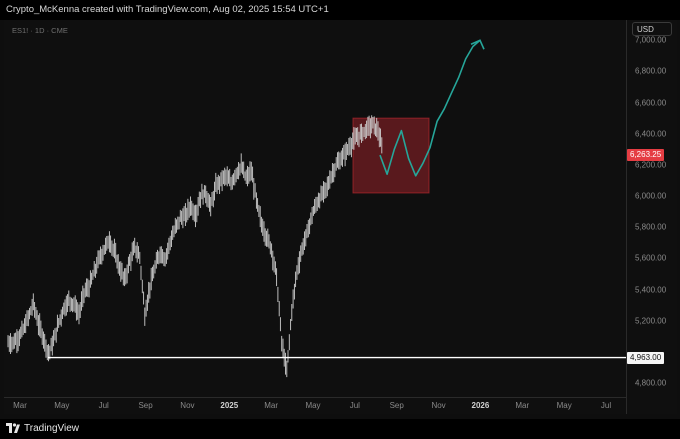  I want to click on symbol-info: ES1! · 1D · CME, so click(40, 30).